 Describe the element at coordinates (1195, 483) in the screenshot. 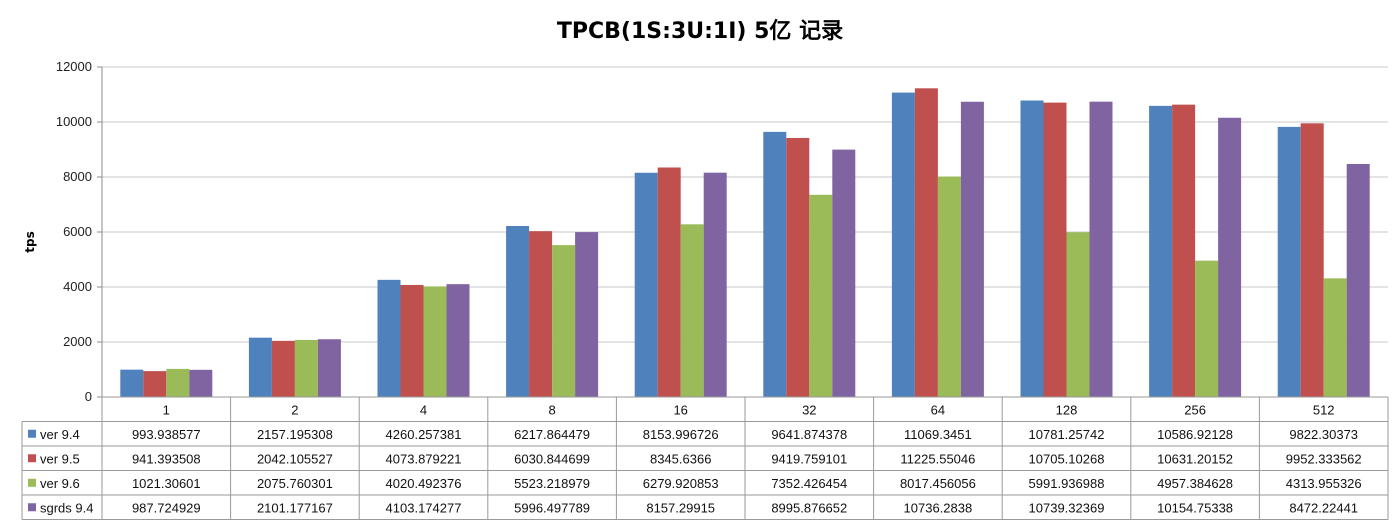

I see `data-label: 4957.384628` at that location.